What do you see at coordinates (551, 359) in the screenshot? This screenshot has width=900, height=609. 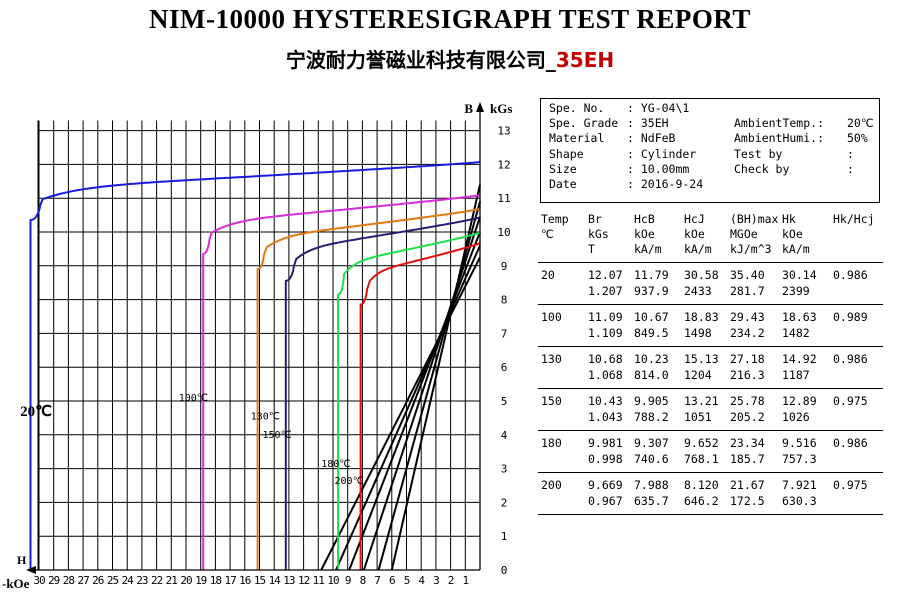 I see `table-cell: 130` at bounding box center [551, 359].